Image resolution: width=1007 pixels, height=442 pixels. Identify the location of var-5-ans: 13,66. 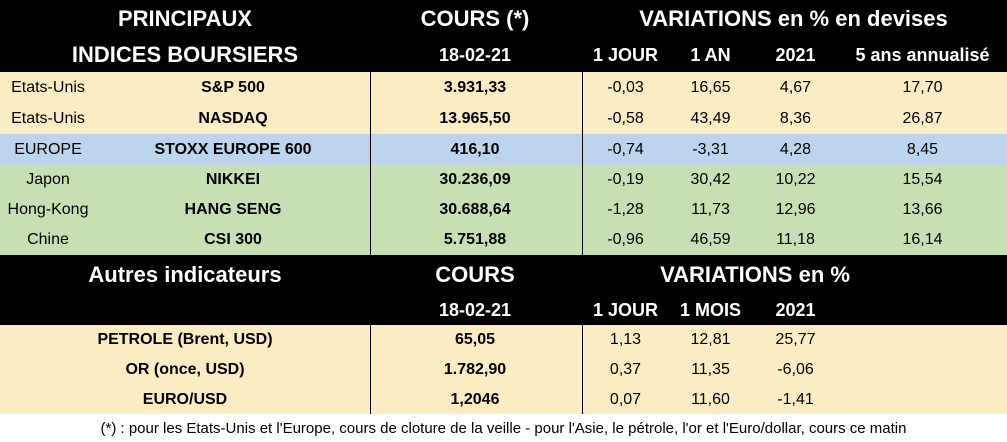
(922, 209).